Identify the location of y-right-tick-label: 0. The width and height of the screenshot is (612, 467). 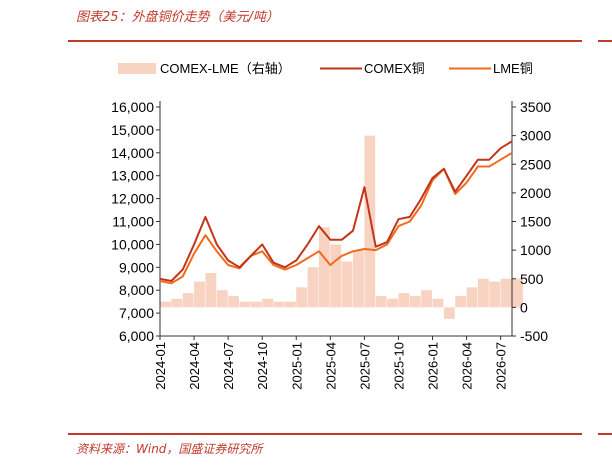
(524, 307).